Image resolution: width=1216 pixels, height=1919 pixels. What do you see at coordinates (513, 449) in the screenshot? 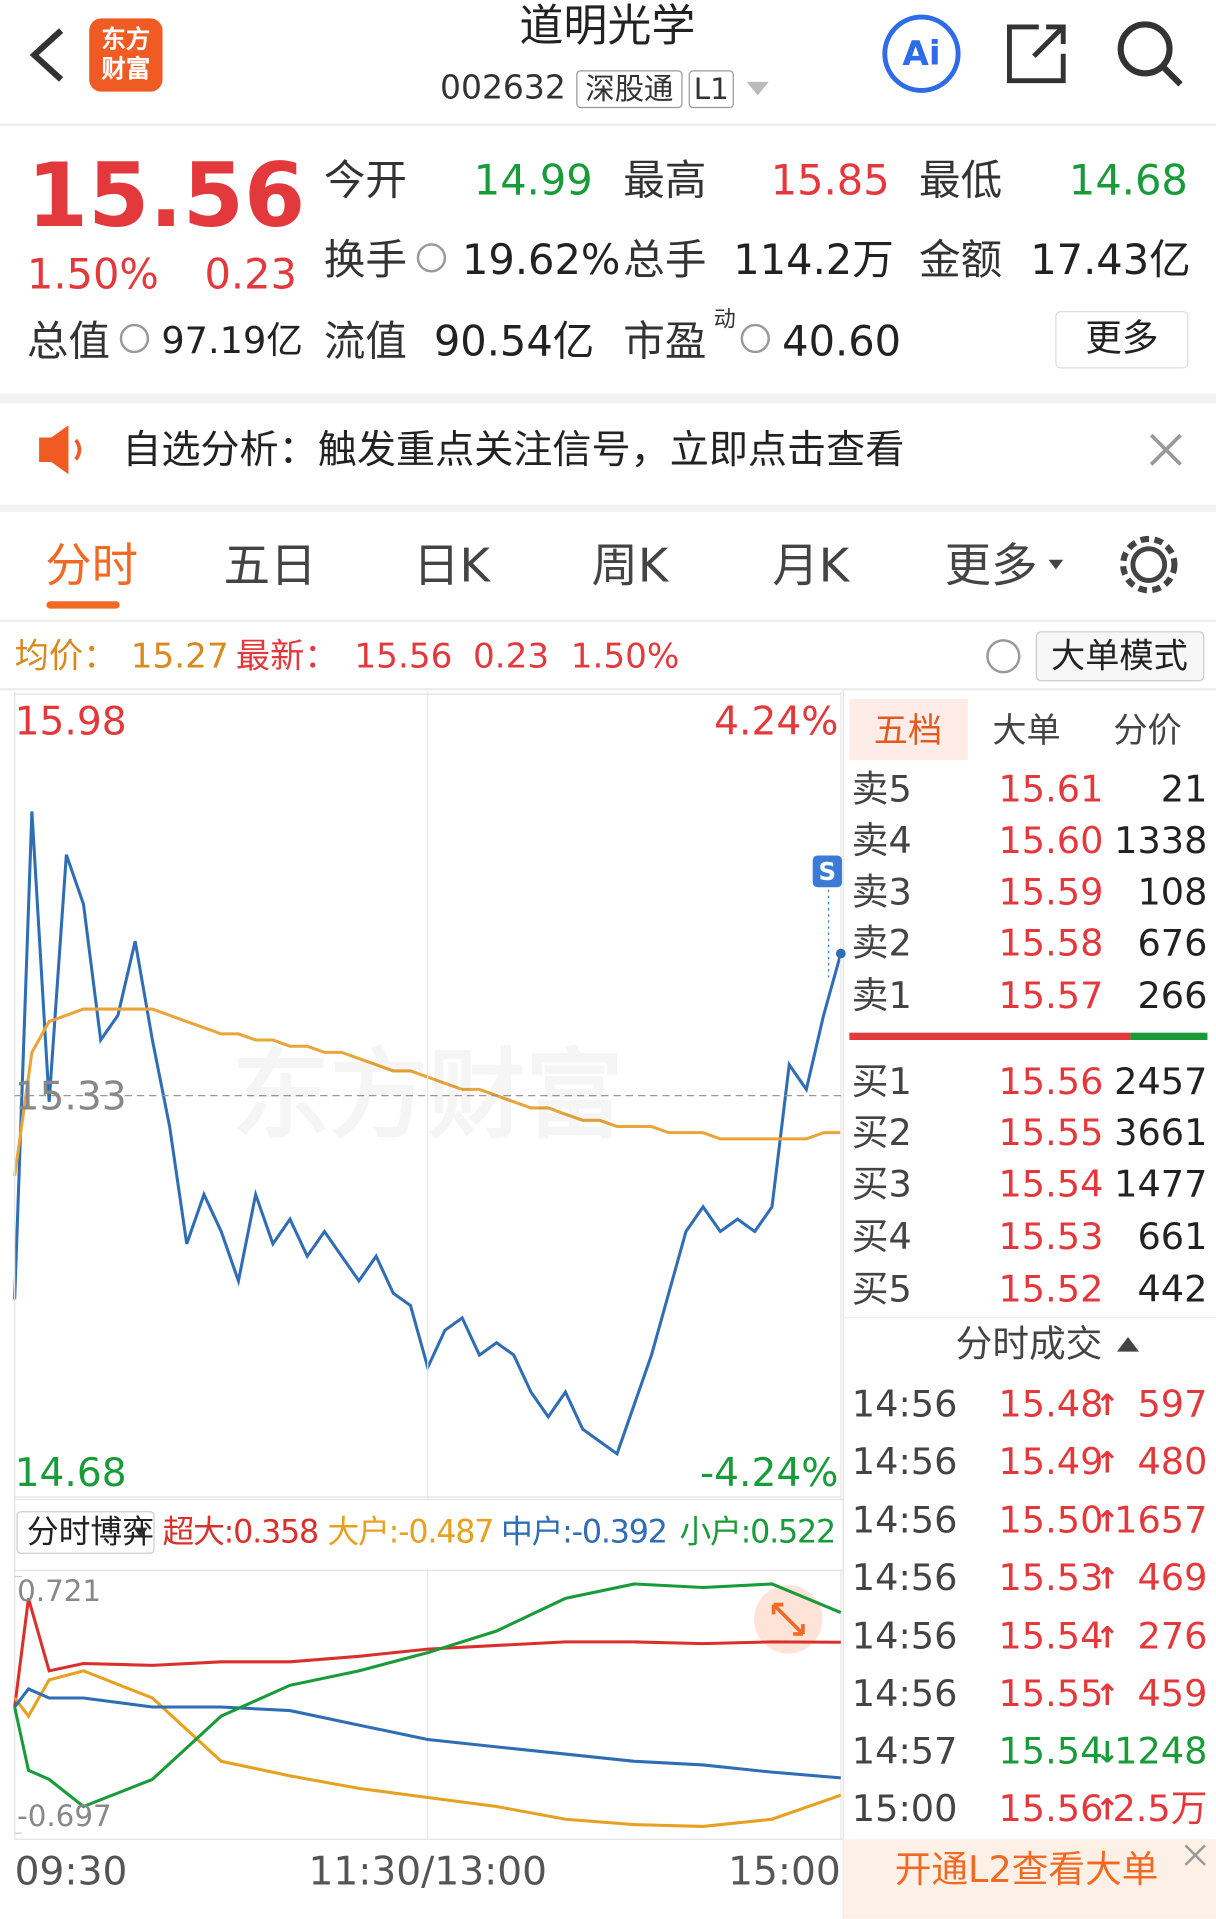
I see `banner-text: 自选分析：触发重点关注信号，立即点击查看` at bounding box center [513, 449].